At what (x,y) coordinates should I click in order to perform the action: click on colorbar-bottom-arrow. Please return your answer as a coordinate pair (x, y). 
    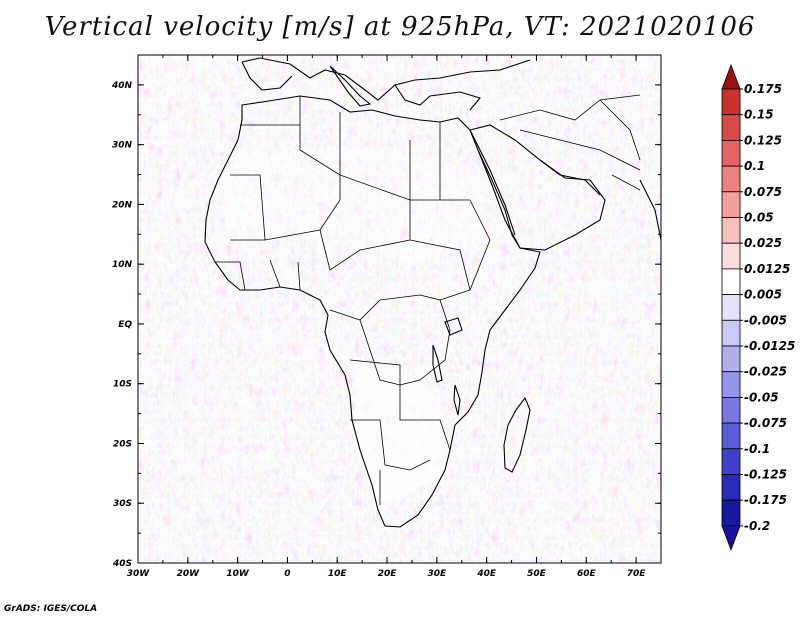
    Looking at the image, I should click on (731, 538).